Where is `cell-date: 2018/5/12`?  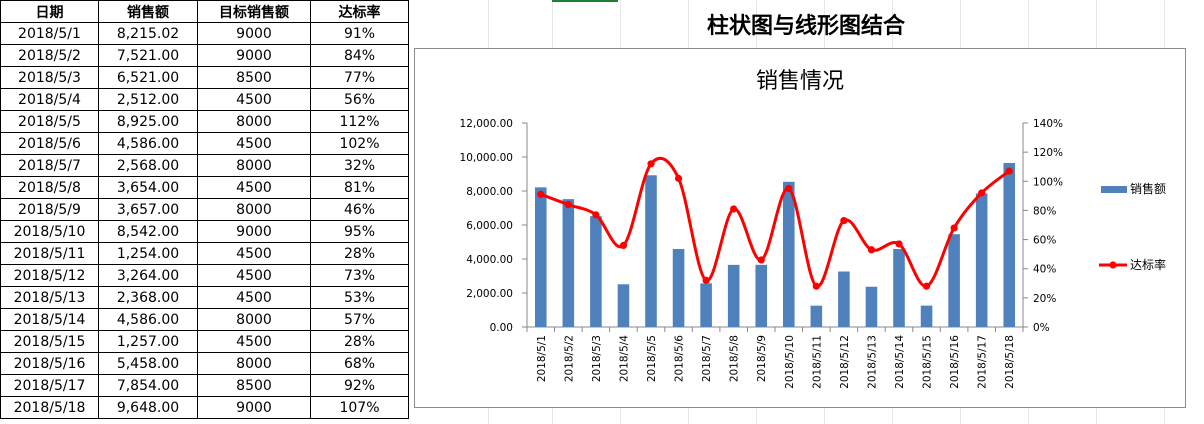 cell-date: 2018/5/12 is located at coordinates (49, 275).